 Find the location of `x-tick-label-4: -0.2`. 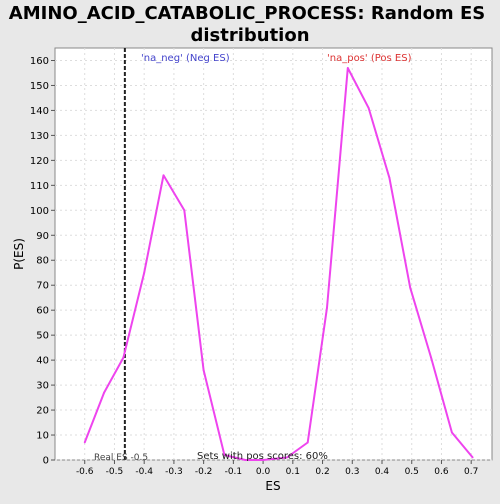

x-tick-label-4: -0.2 is located at coordinates (204, 472).